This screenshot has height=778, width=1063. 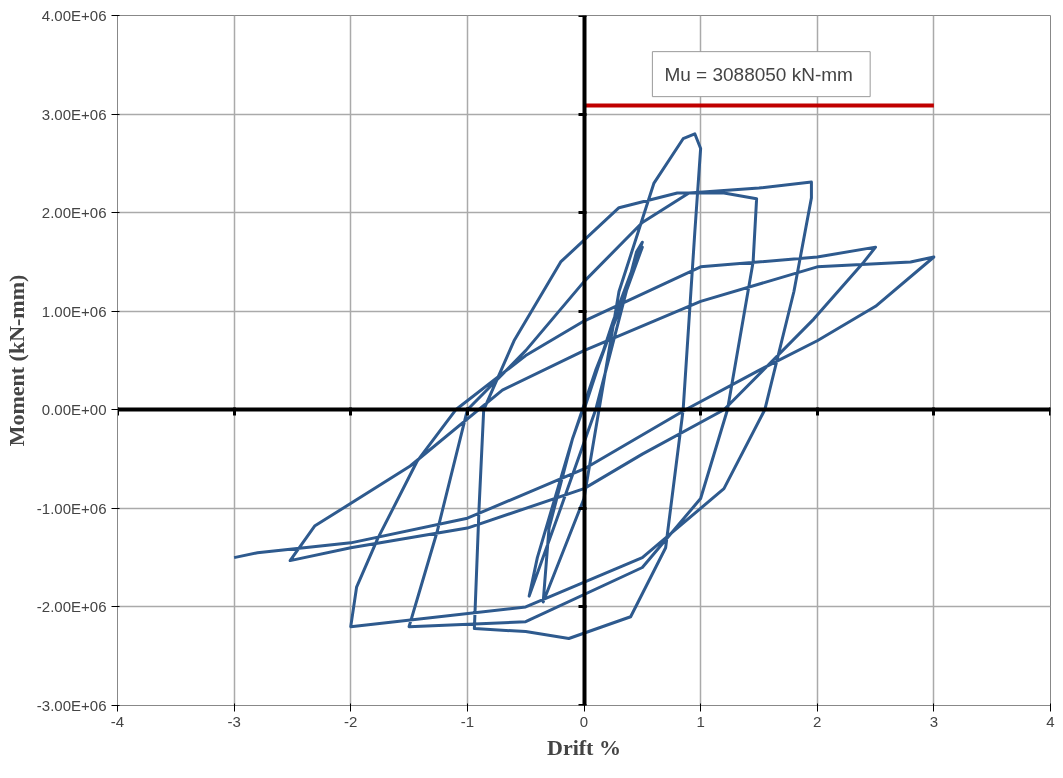 What do you see at coordinates (758, 74) in the screenshot?
I see `annotation: Mu = 3088050 kN-mm` at bounding box center [758, 74].